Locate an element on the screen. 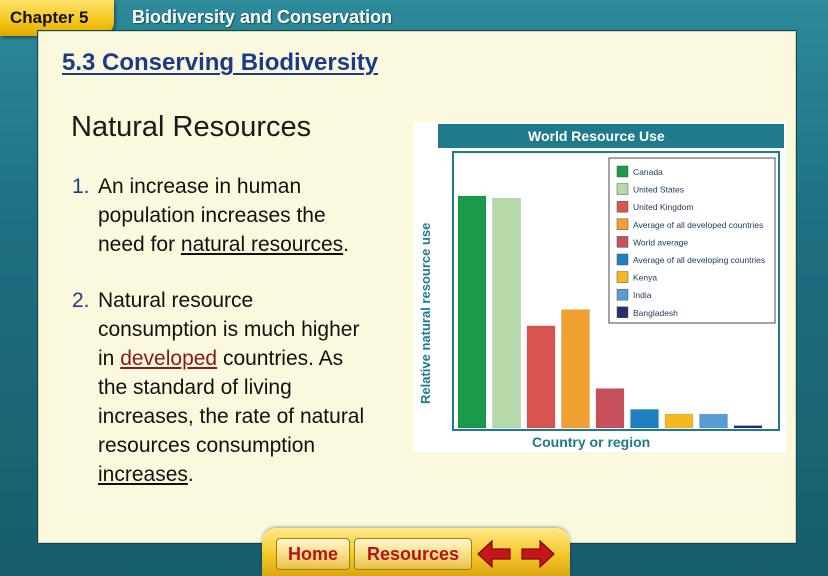 This screenshot has width=828, height=576. bullet-line: increases, the rate of natural is located at coordinates (231, 416).